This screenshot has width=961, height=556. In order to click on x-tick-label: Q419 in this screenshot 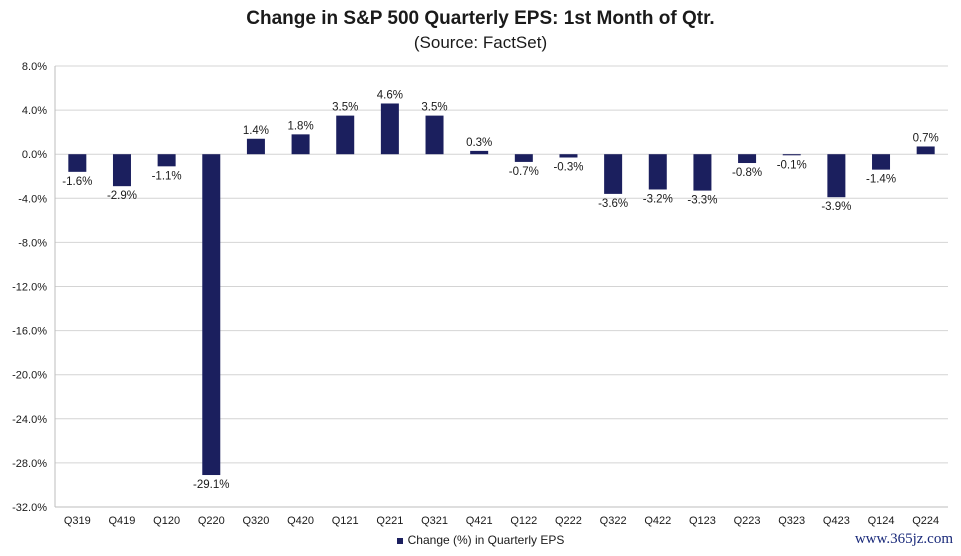, I will do `click(122, 521)`.